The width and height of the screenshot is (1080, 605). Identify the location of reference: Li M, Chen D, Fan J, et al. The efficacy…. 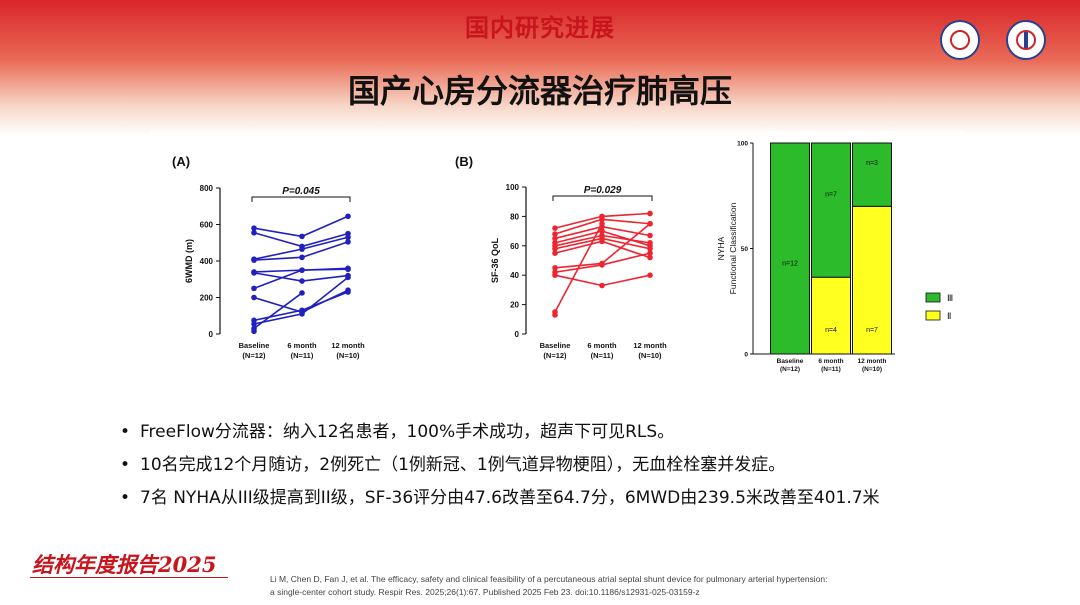
(665, 586).